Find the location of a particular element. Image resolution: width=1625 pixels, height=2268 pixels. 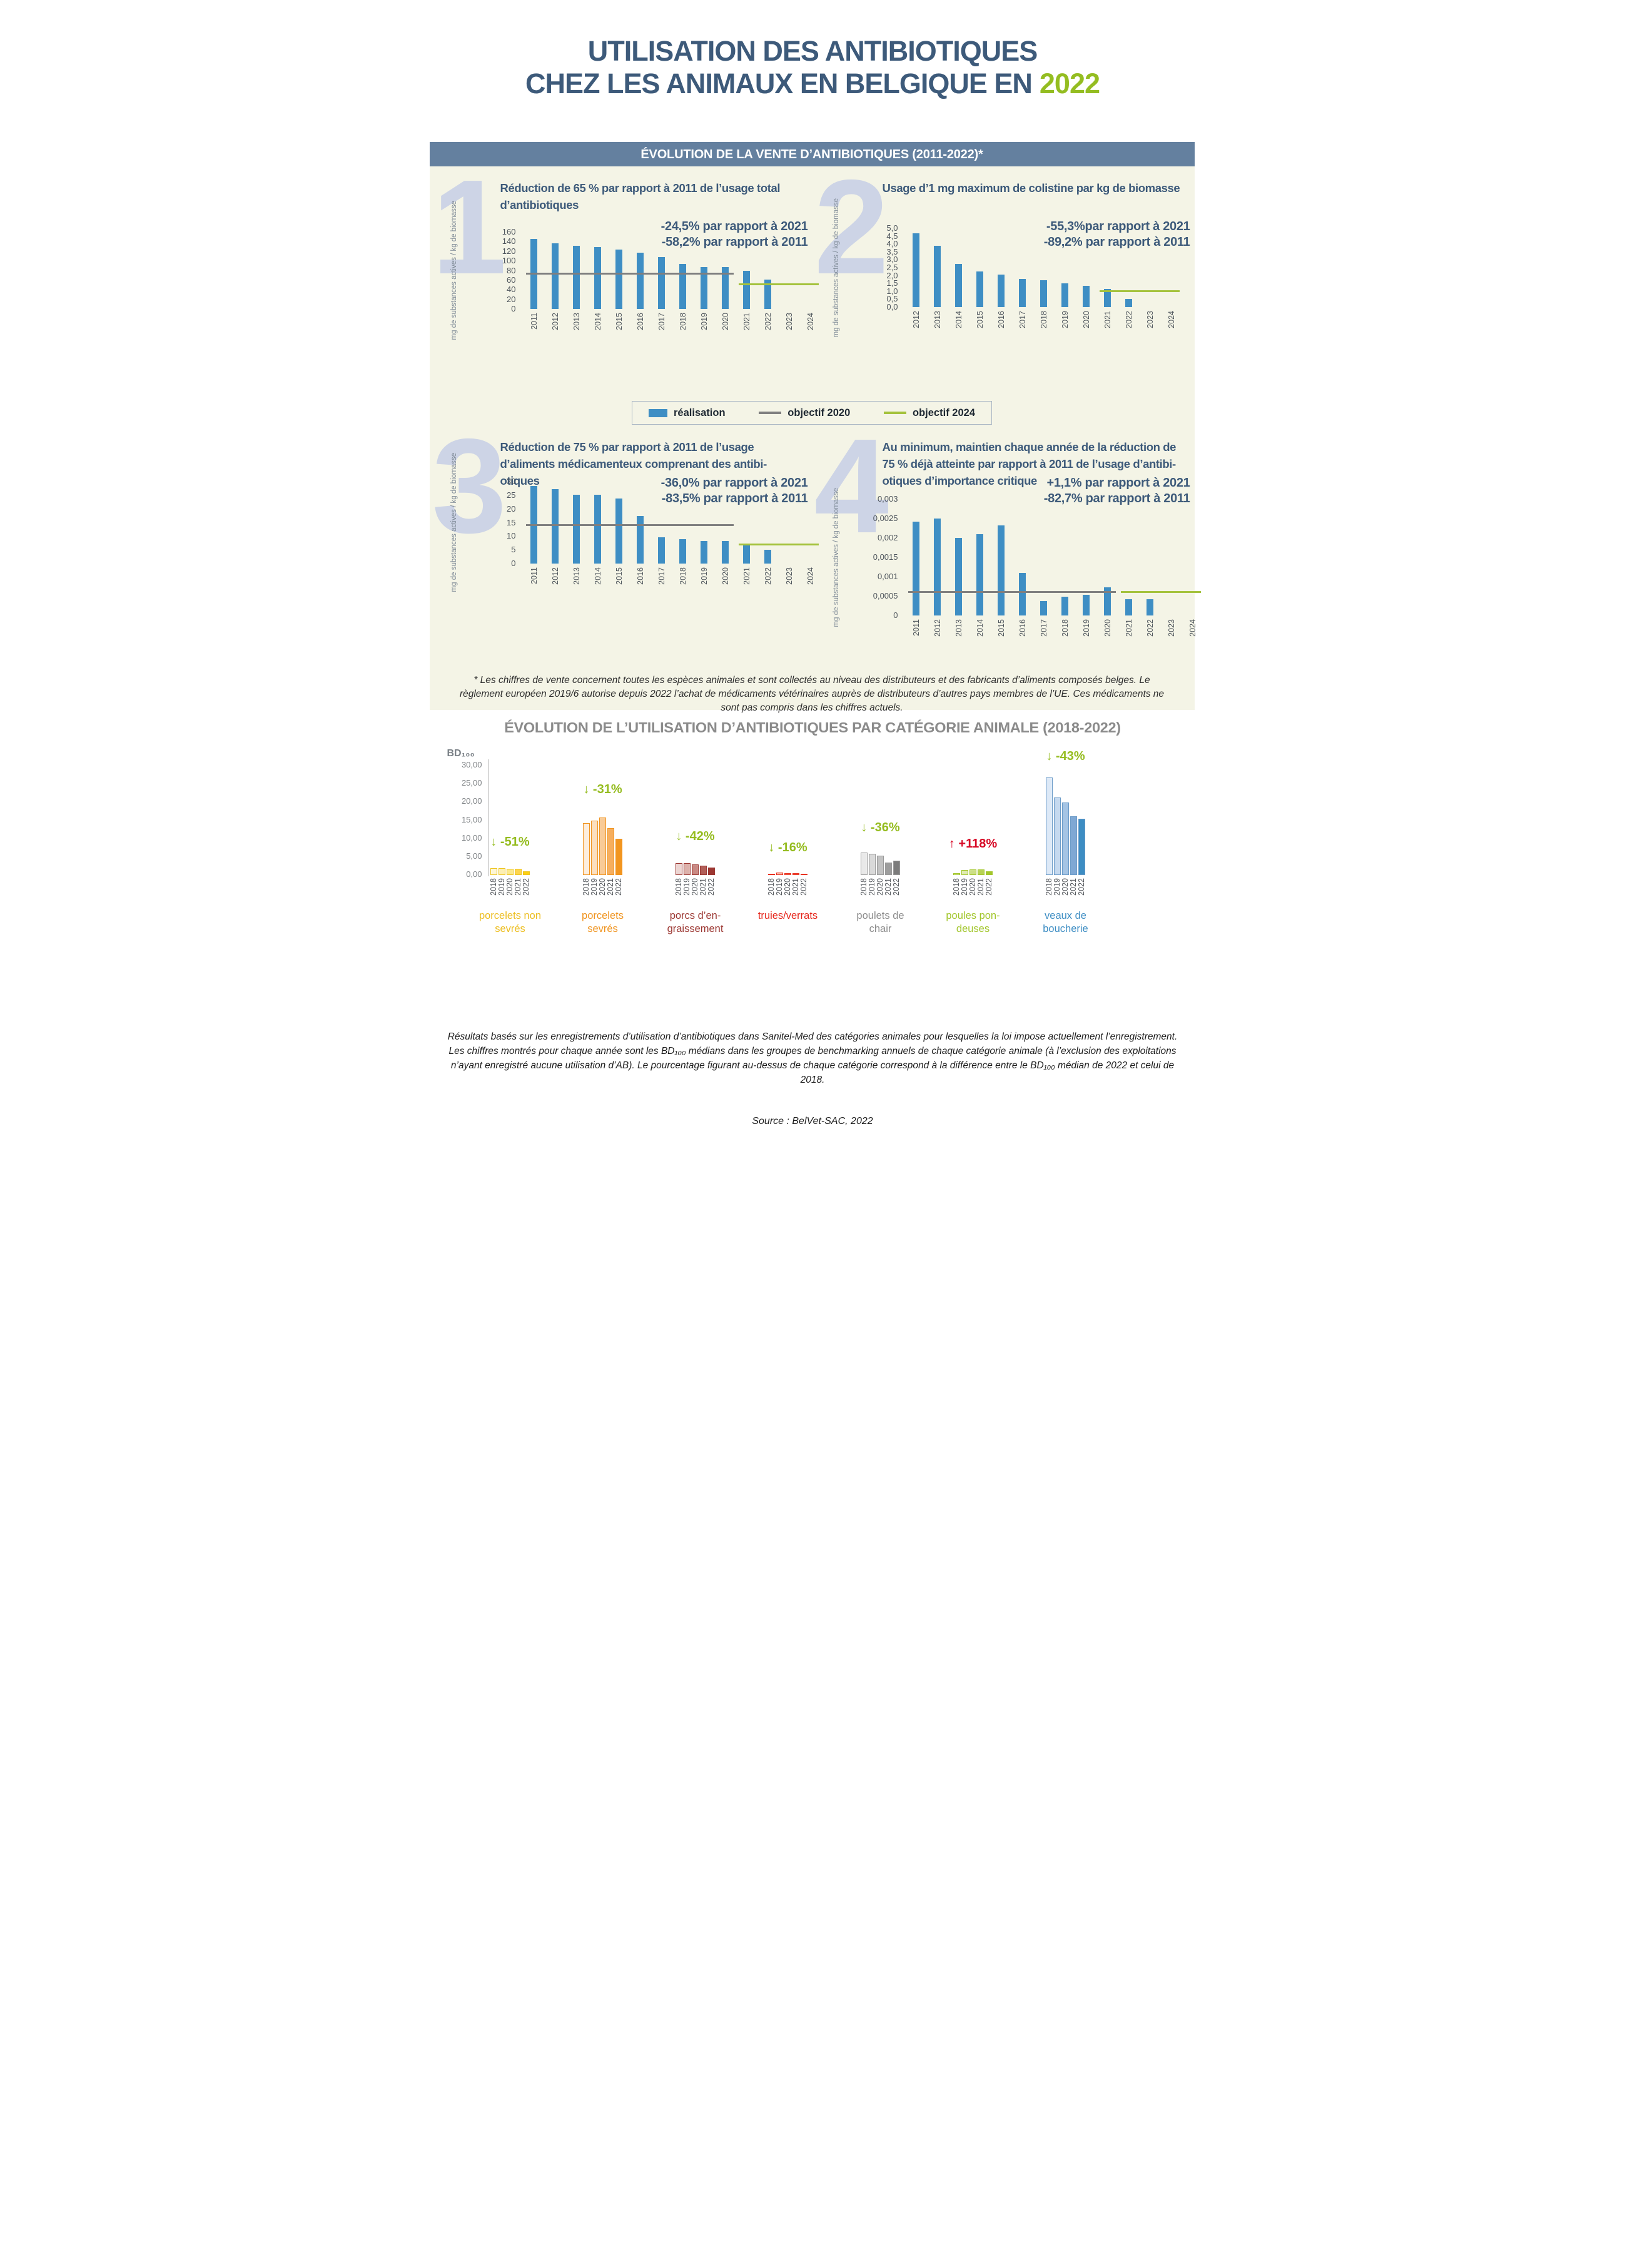

title-line2: CHEZ LES ANIMAUX EN BELGIQUE EN is located at coordinates (779, 84).